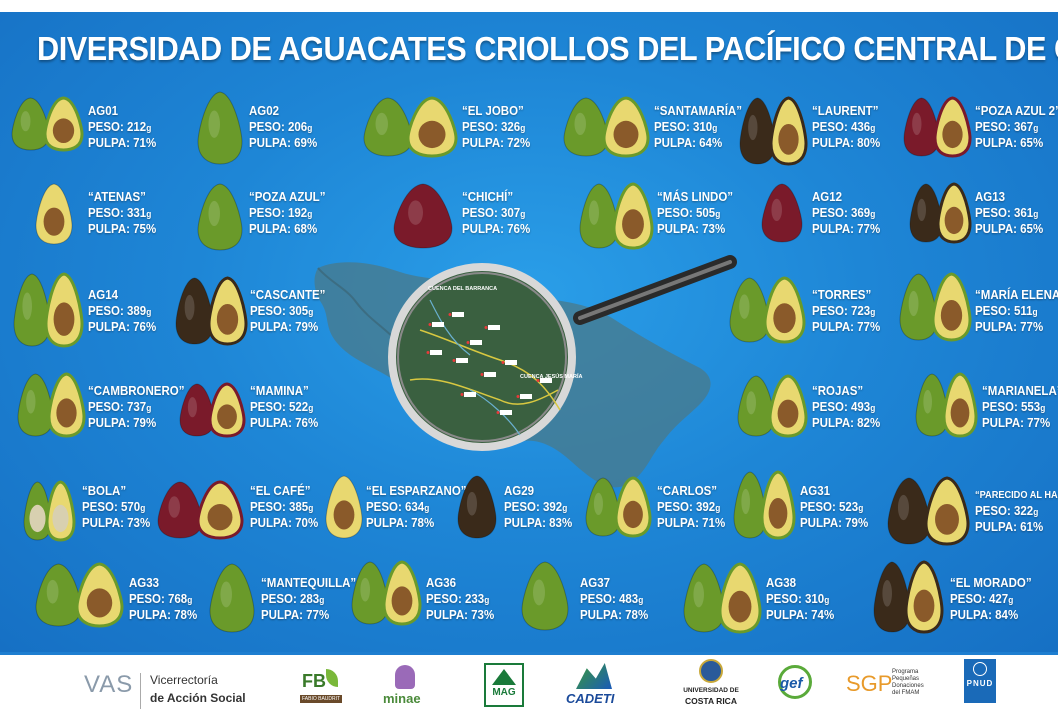 This screenshot has height=714, width=1058. What do you see at coordinates (869, 423) in the screenshot?
I see `pulpa-value: 82%` at bounding box center [869, 423].